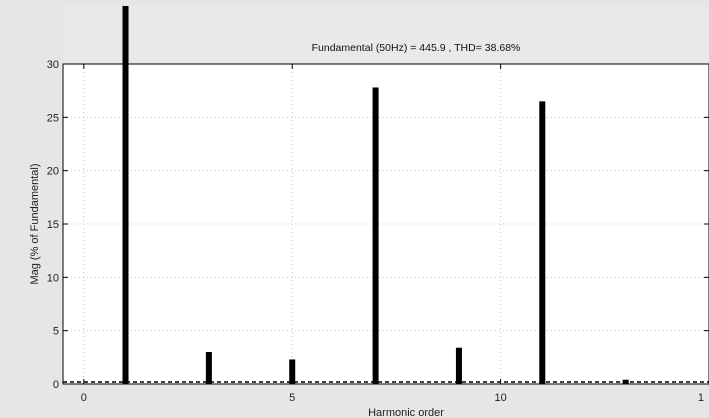  I want to click on title-band, so click(386, 35).